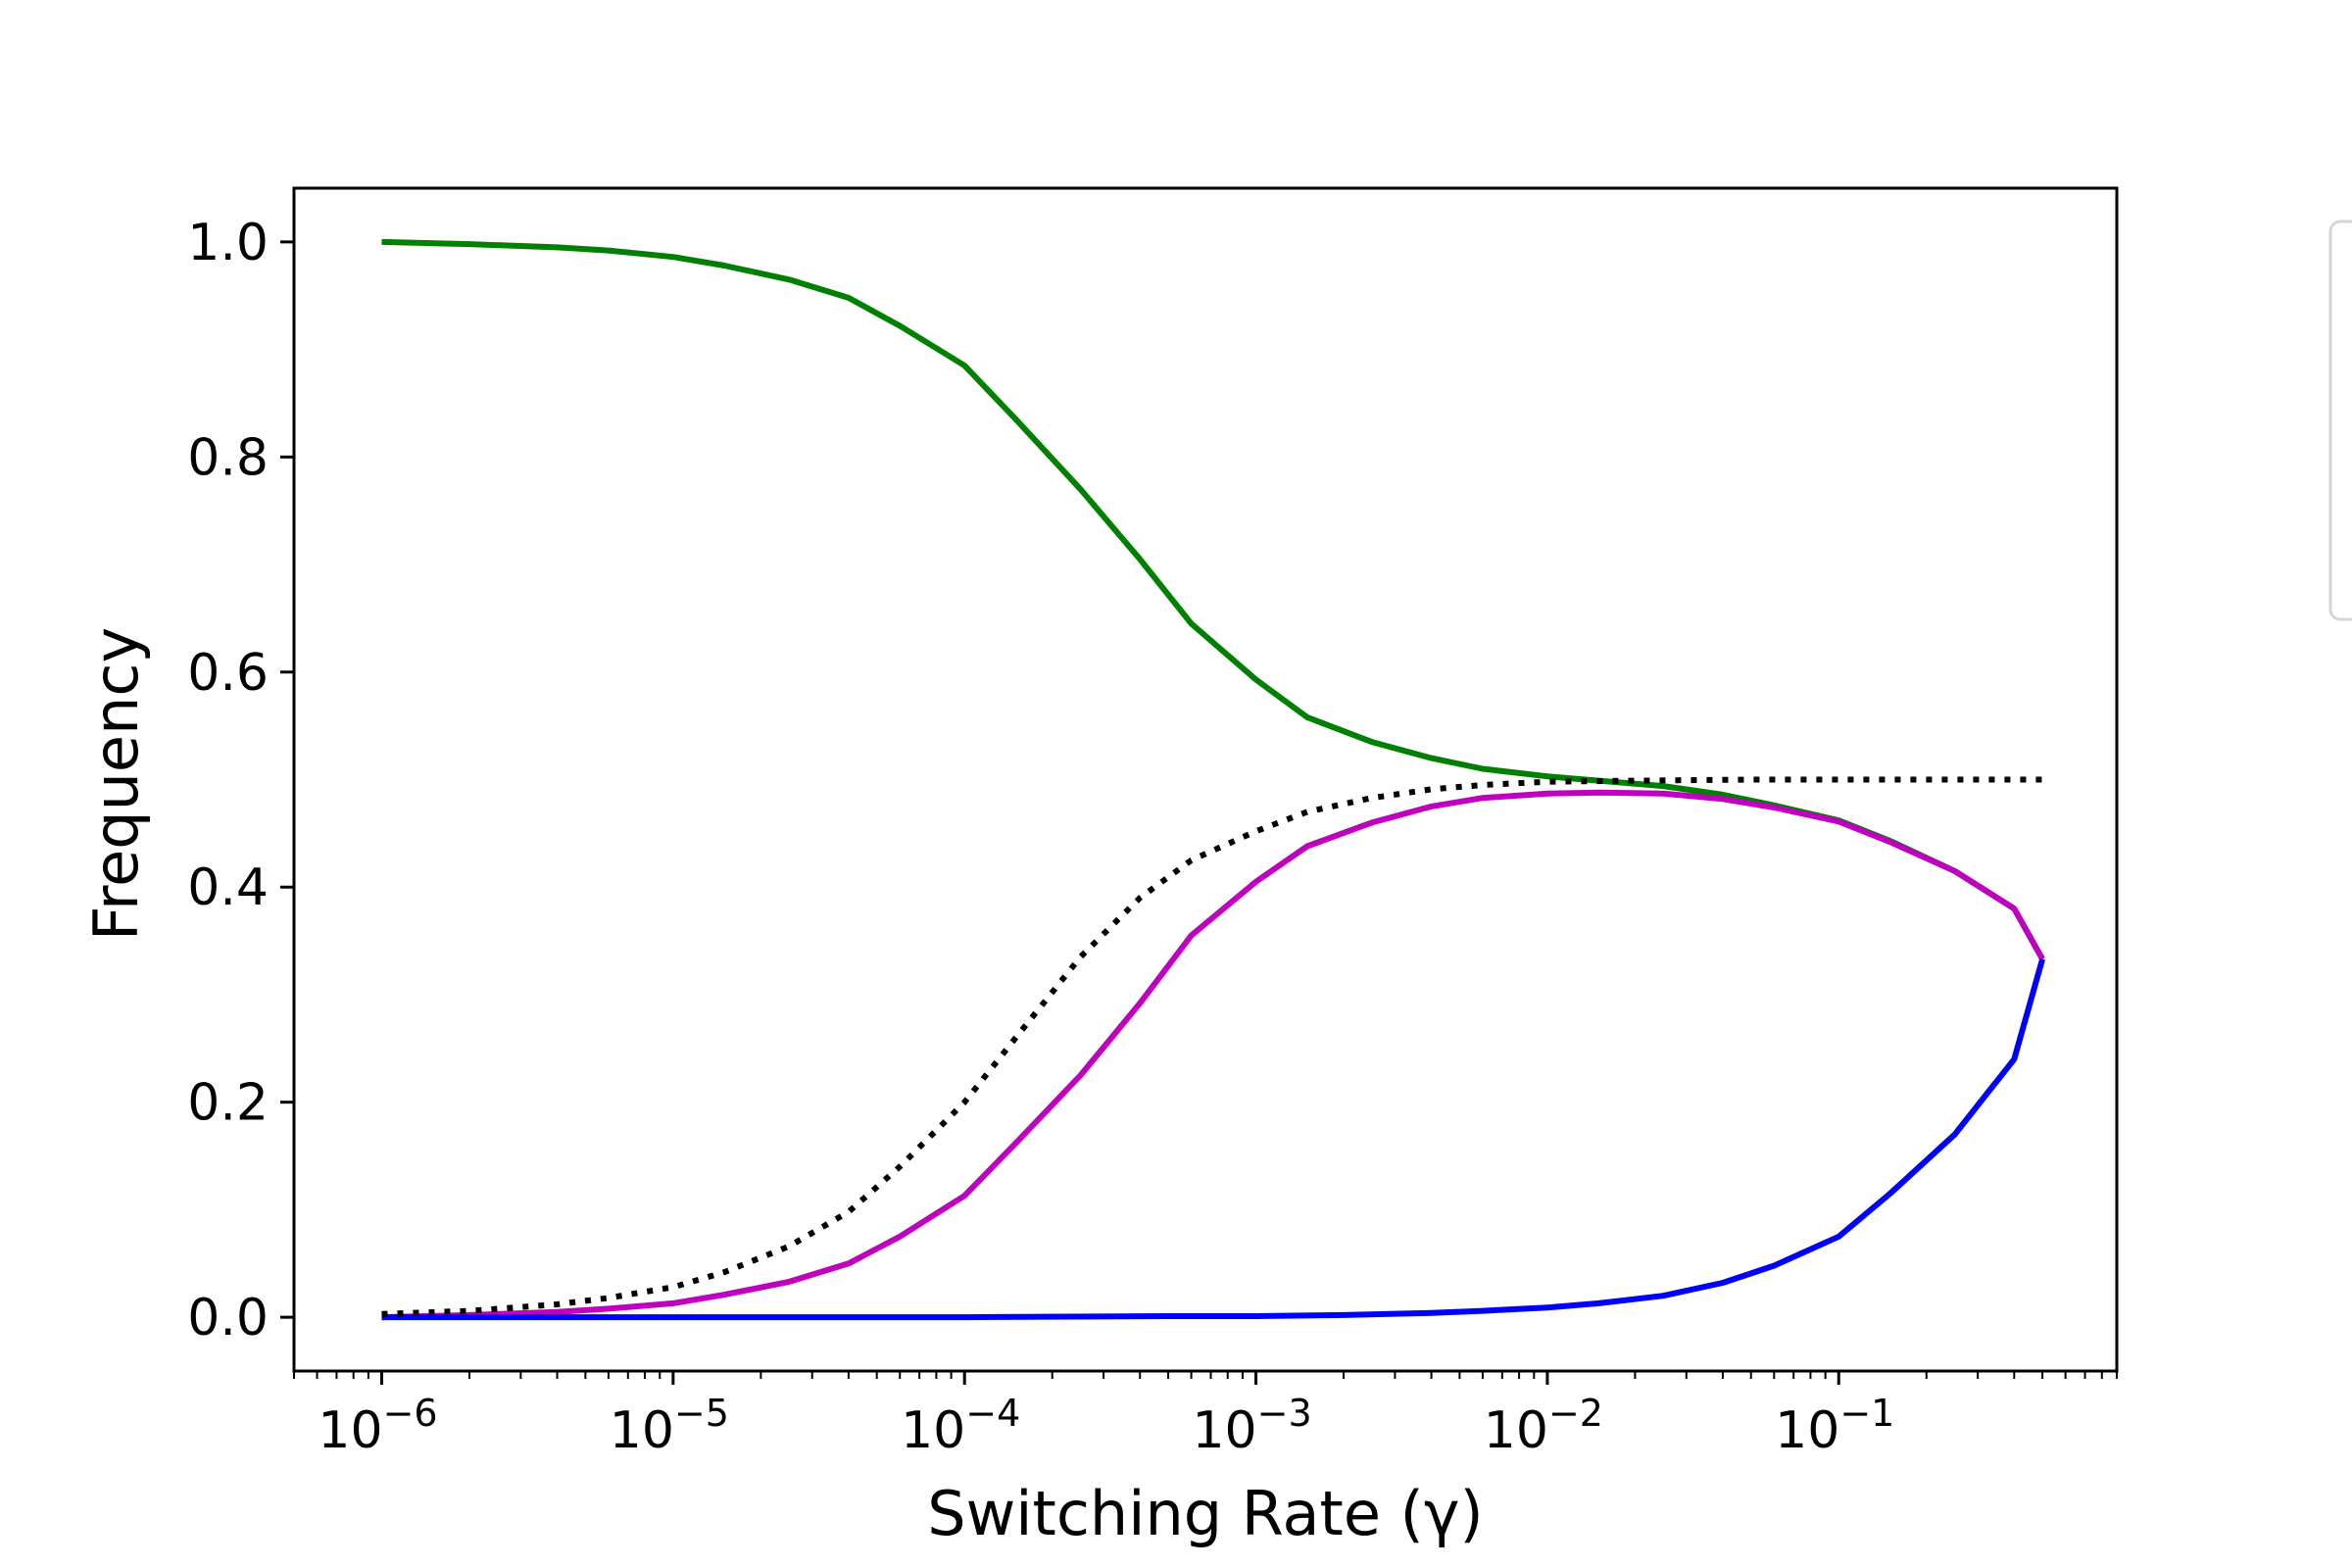 Image resolution: width=2352 pixels, height=1568 pixels. Describe the element at coordinates (228, 457) in the screenshot. I see `y-tick-label-4: 0.8` at that location.